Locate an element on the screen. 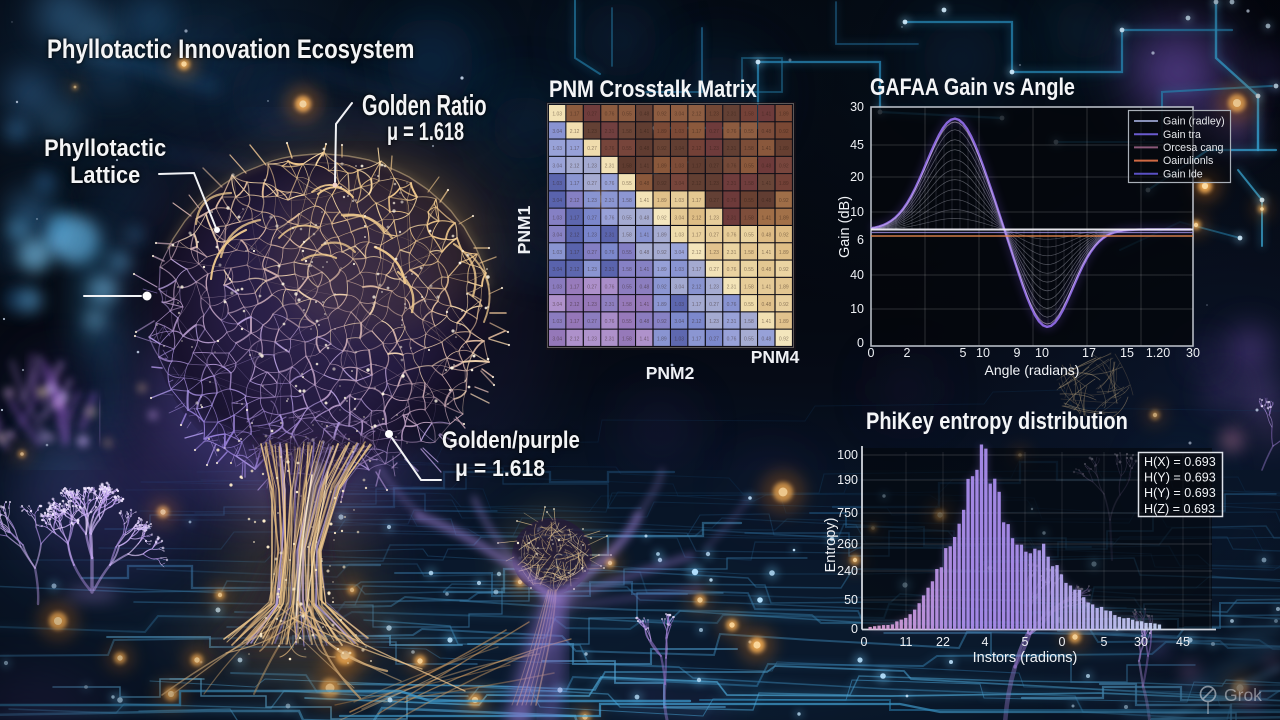 Image resolution: width=1280 pixels, height=720 pixels. svg-text: 15 is located at coordinates (1127, 353).